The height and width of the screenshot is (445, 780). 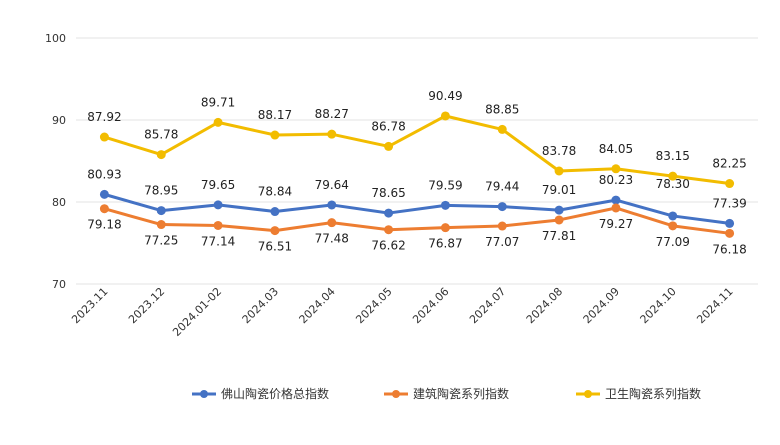 What do you see at coordinates (218, 102) in the screenshot?
I see `data-label: 89.71` at bounding box center [218, 102].